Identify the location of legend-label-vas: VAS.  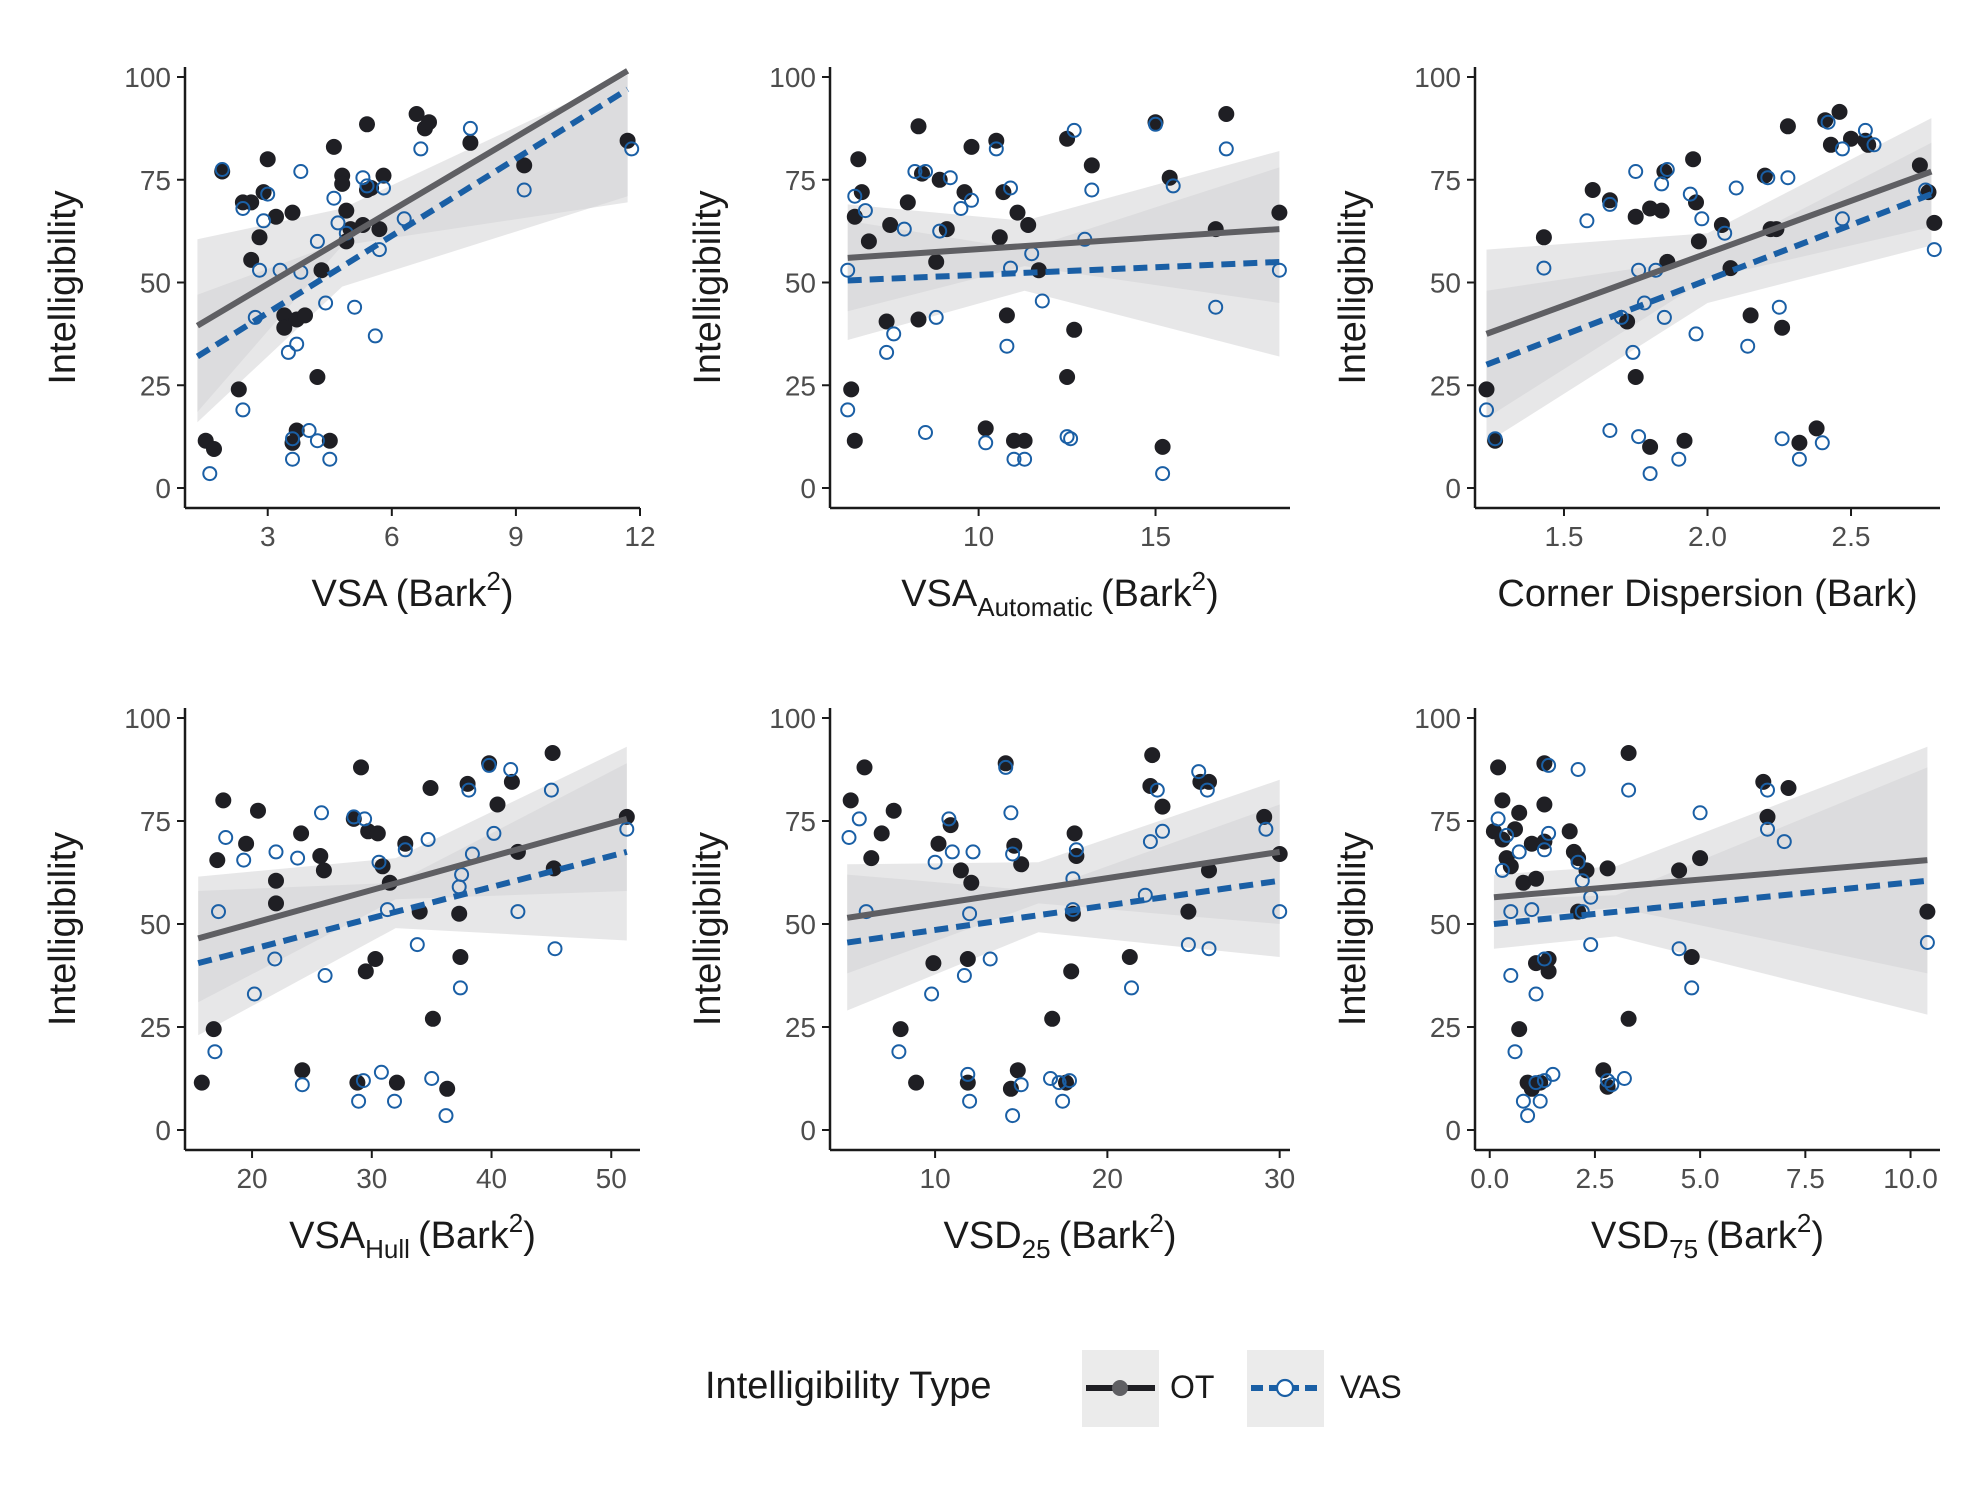
(1371, 1387).